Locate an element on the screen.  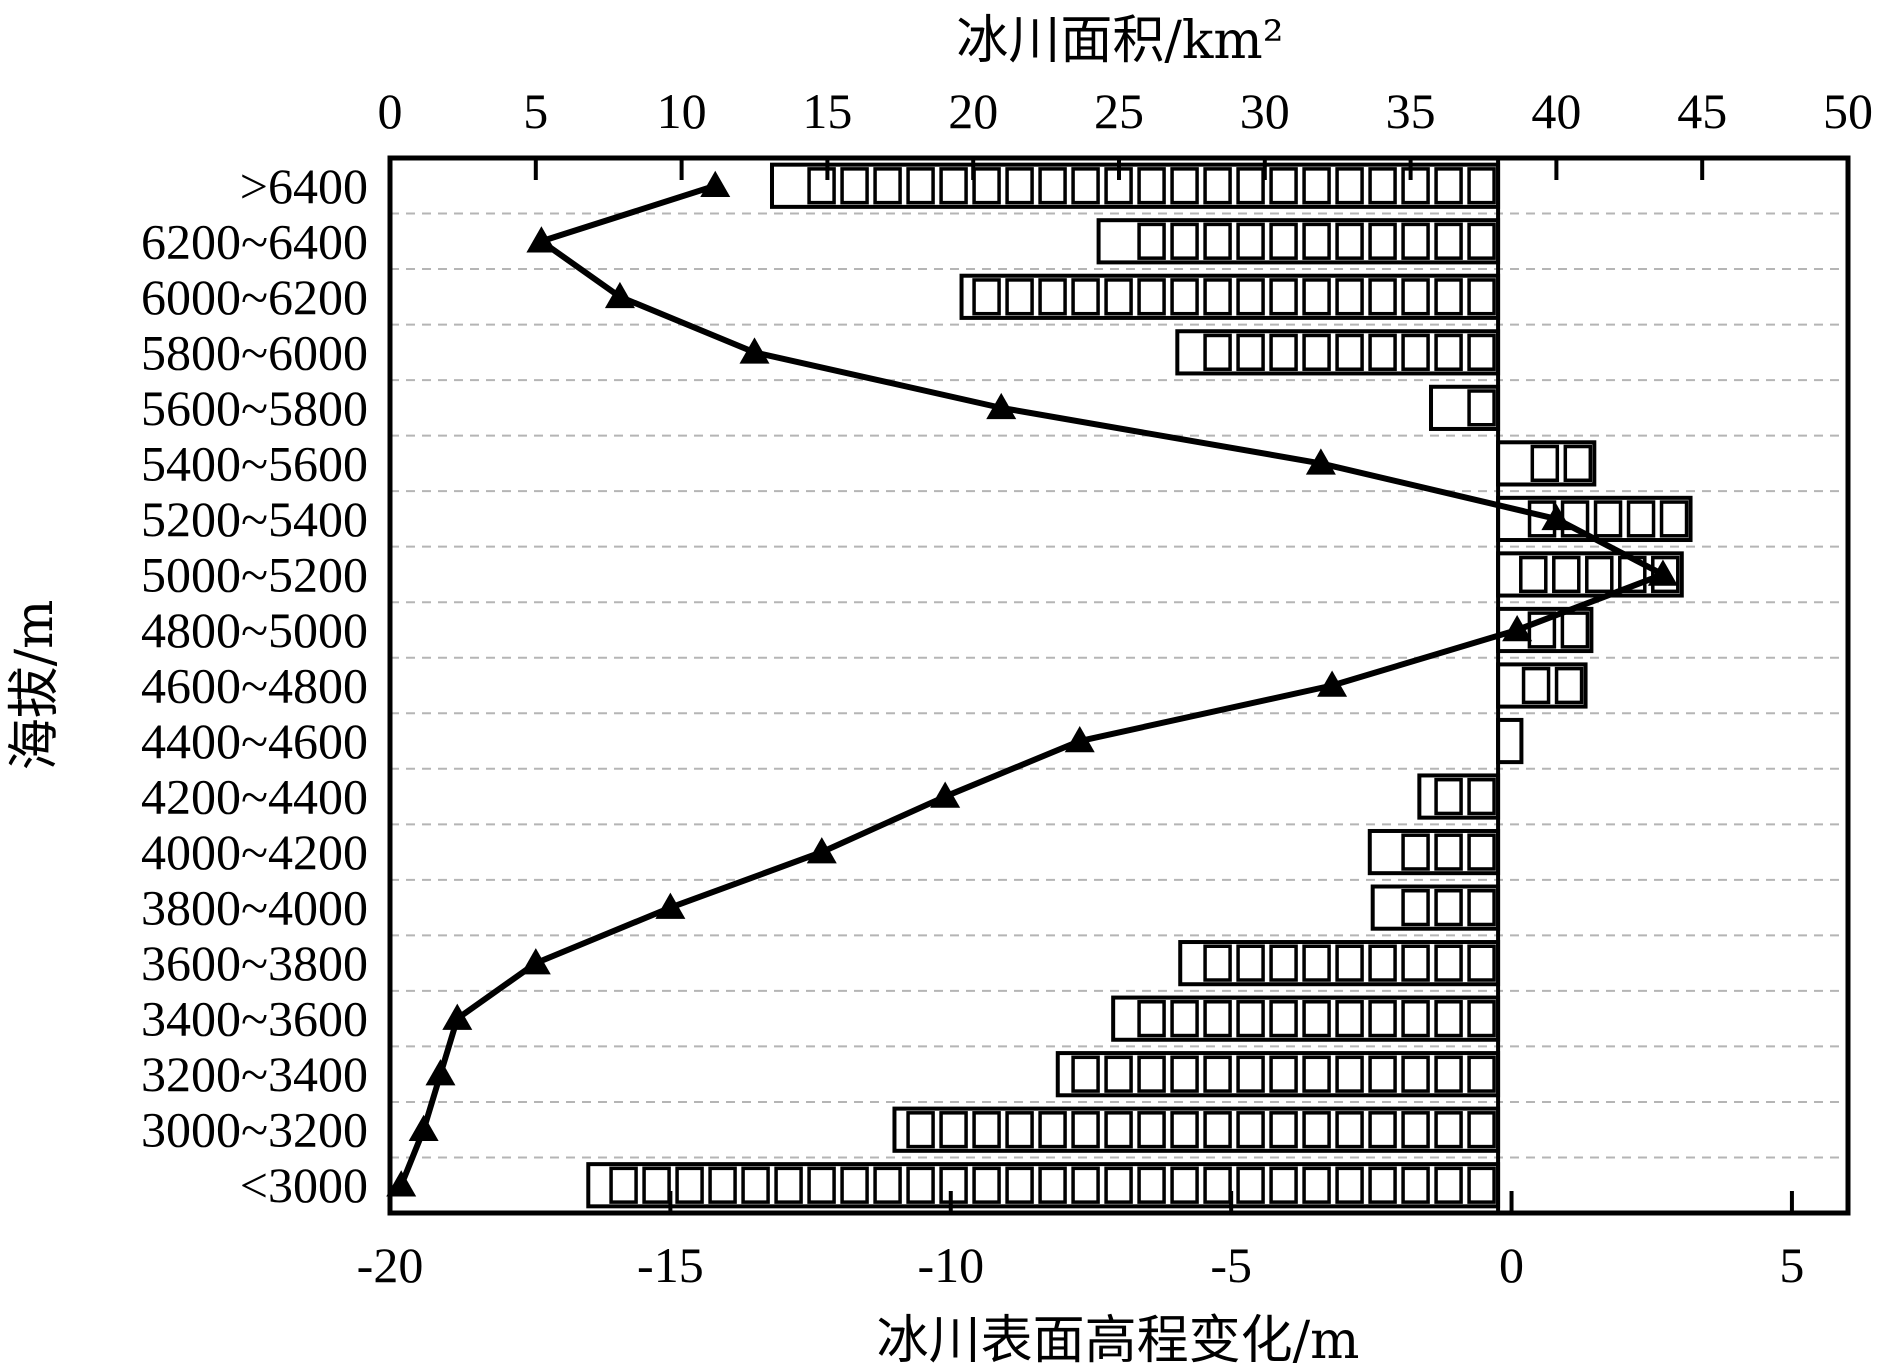
bottom-tick-label: 0 is located at coordinates (1511, 1265).